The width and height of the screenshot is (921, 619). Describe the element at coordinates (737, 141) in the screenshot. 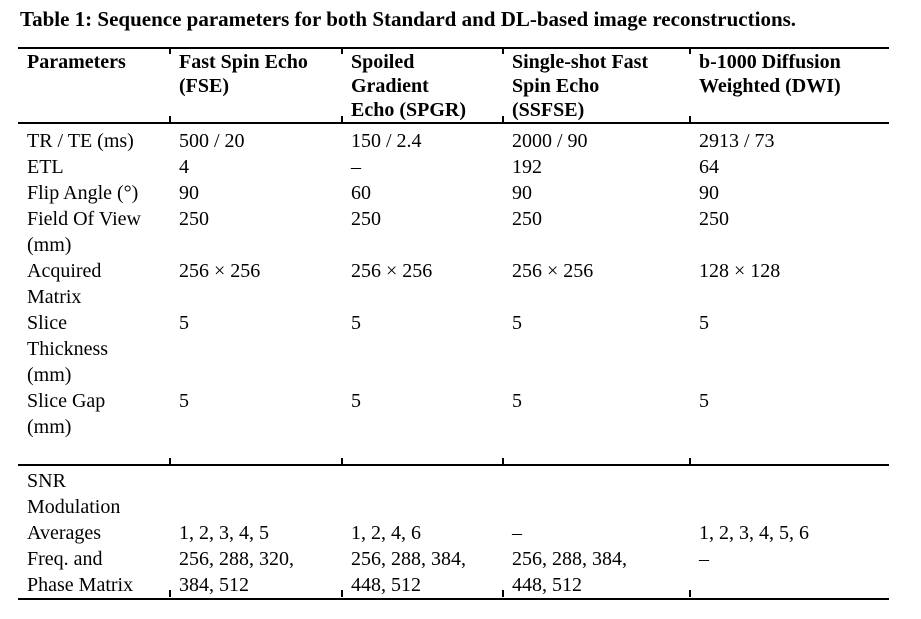

I see `table-cell: 2913 / 73` at that location.